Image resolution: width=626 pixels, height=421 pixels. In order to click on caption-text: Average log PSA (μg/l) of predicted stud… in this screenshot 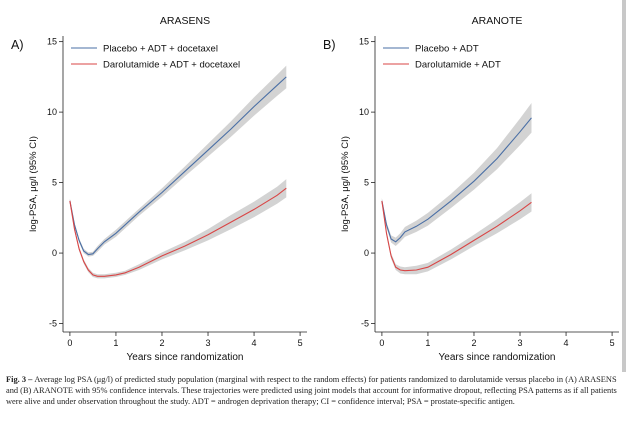, I will do `click(311, 390)`.